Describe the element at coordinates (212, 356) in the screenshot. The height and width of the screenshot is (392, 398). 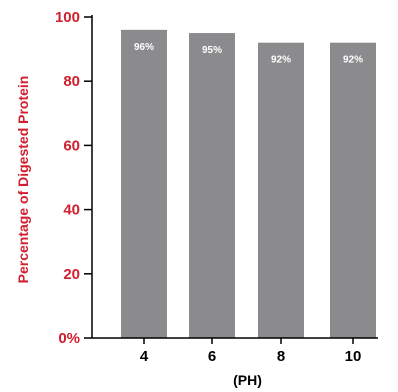
I see `x-tick-label: 6` at that location.